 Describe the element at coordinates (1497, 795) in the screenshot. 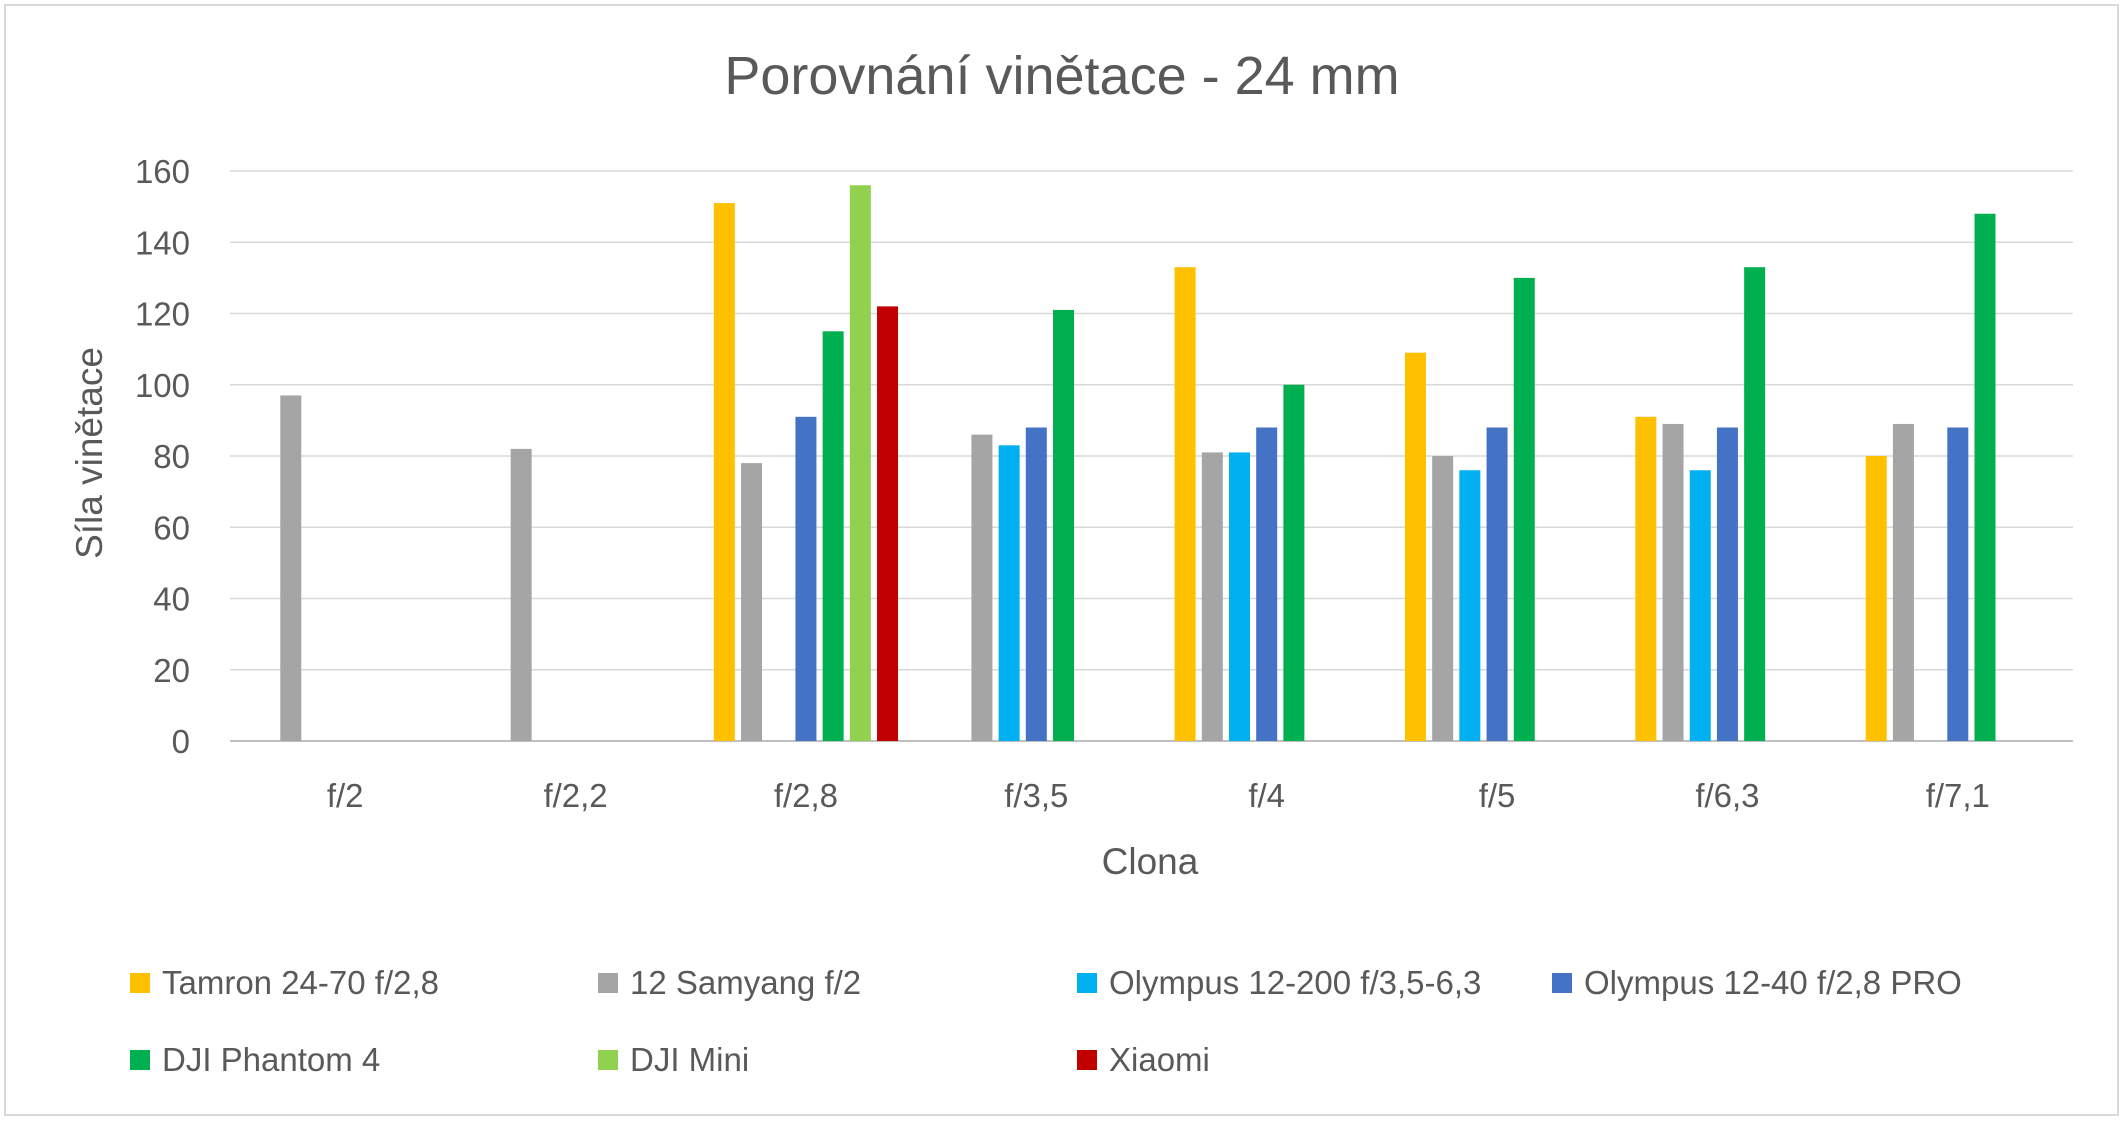

I see `x-tick-label: f/5` at that location.